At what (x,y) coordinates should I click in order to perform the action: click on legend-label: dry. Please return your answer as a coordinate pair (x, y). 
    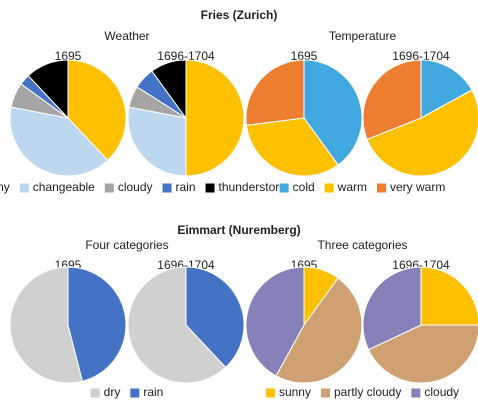
    Looking at the image, I should click on (112, 392).